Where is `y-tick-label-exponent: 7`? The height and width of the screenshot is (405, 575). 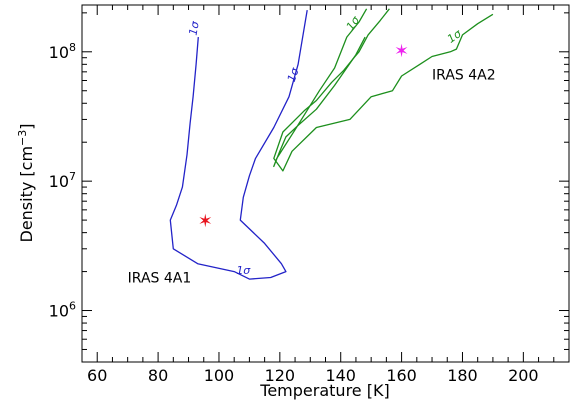
y-tick-label-exponent: 7 is located at coordinates (72, 176).